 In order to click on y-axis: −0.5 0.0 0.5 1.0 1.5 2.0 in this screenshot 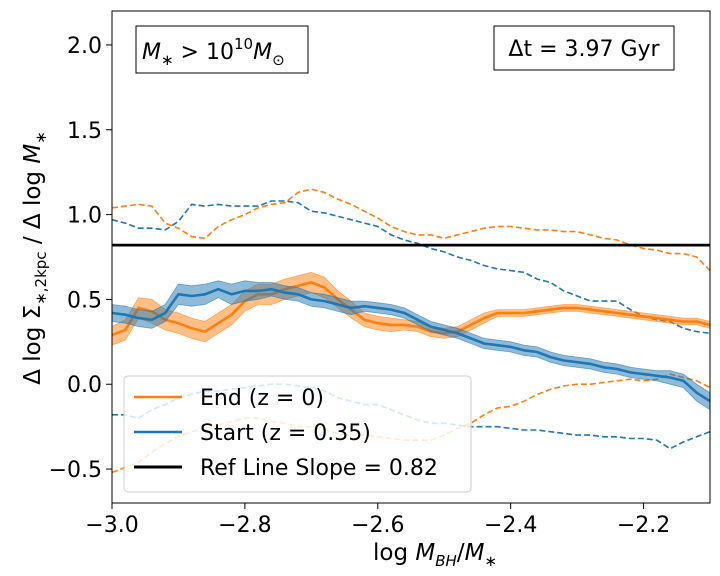, I will do `click(80, 258)`.